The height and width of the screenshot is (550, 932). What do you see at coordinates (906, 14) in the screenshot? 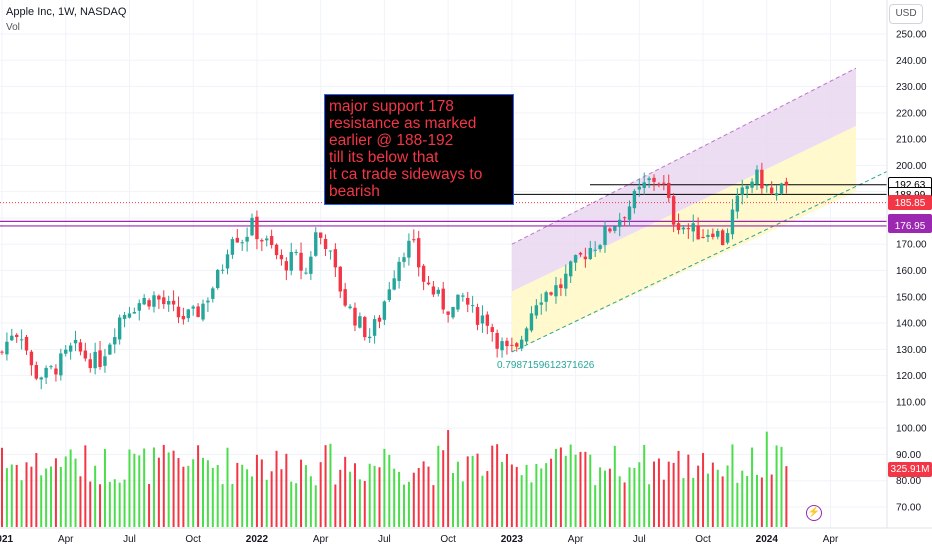
I see `currency-button: USD` at bounding box center [906, 14].